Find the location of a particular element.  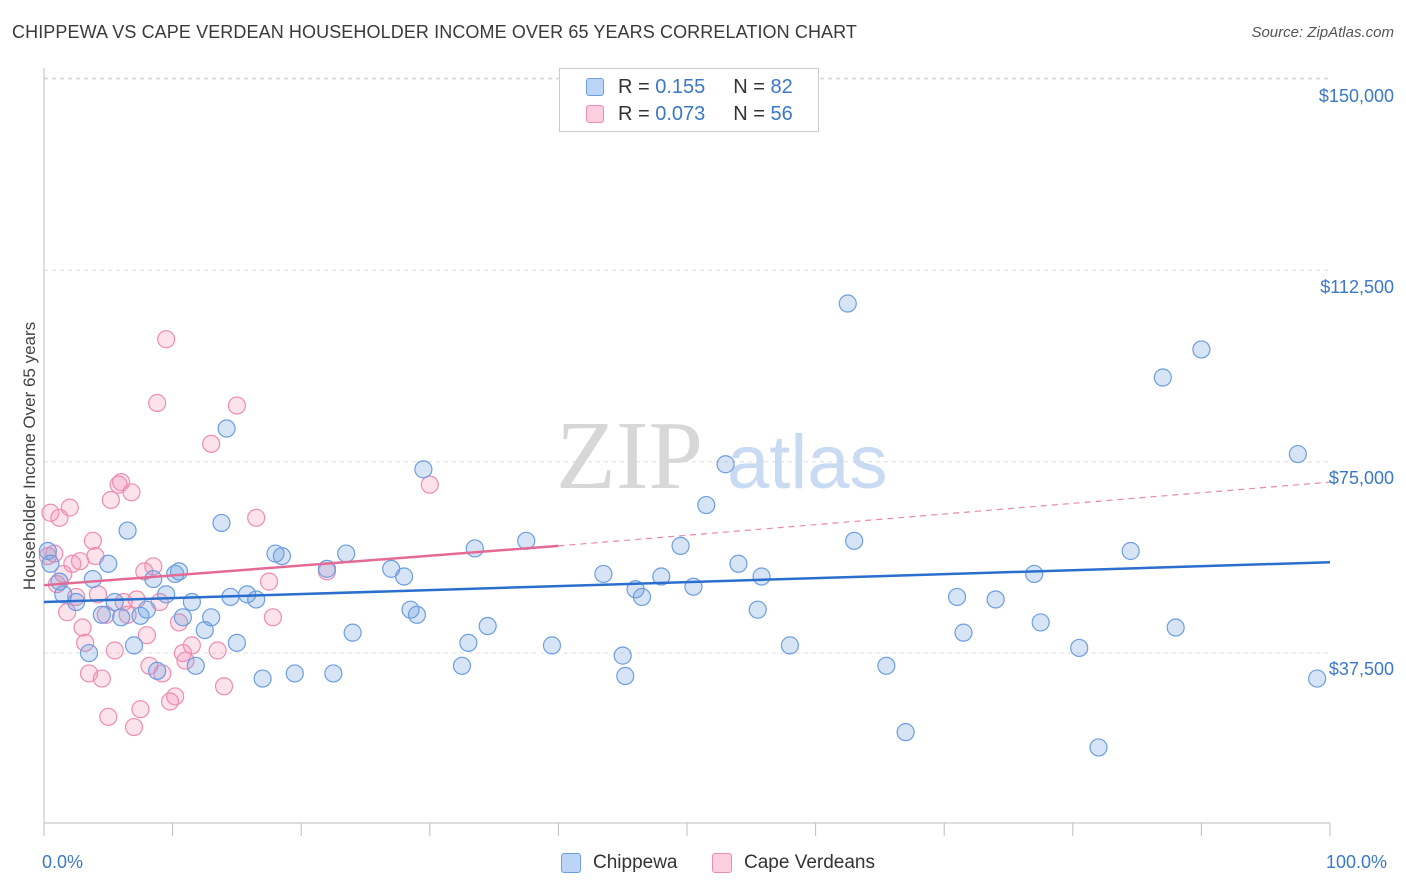

cape-verdeans-swatch is located at coordinates (595, 114).